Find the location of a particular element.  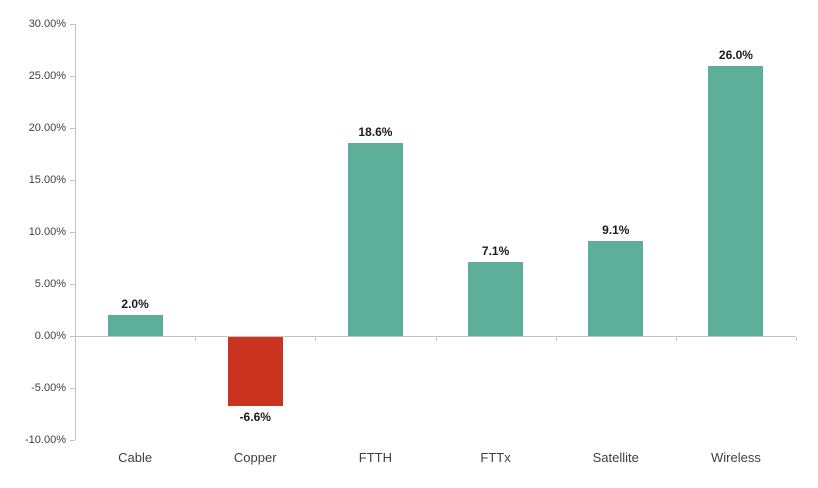

y-axis-tick-label: 30.00% is located at coordinates (47, 24).